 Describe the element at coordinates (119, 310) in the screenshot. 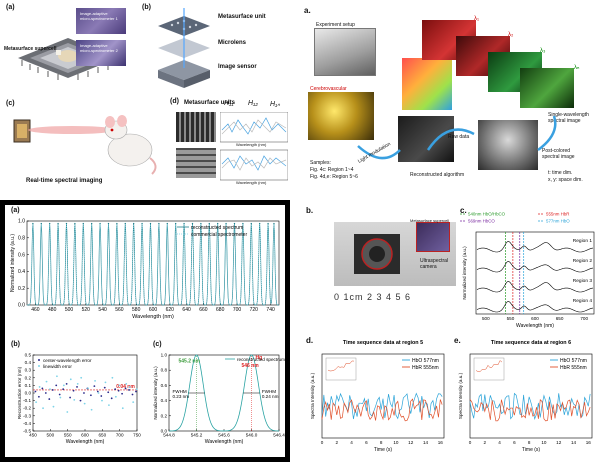

I see `x-tick-label: 560` at that location.